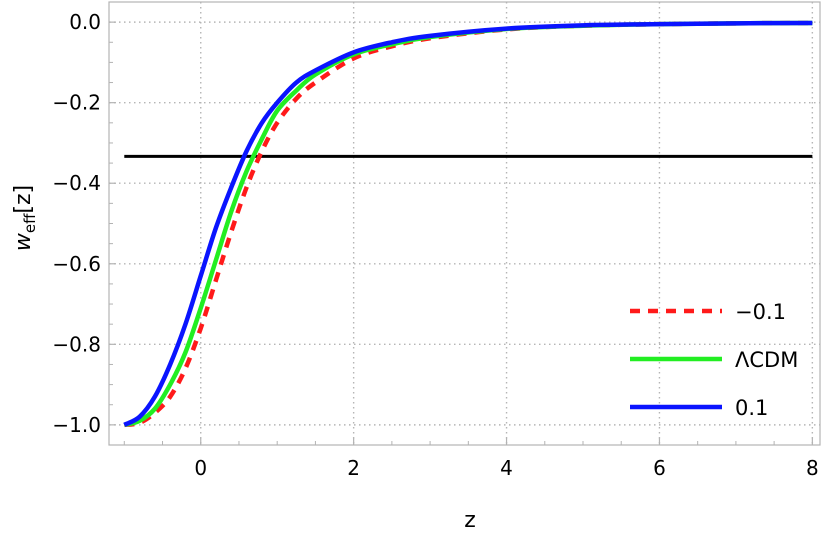 The image size is (830, 535). Describe the element at coordinates (751, 408) in the screenshot. I see `legend-label-2: 0.1` at that location.